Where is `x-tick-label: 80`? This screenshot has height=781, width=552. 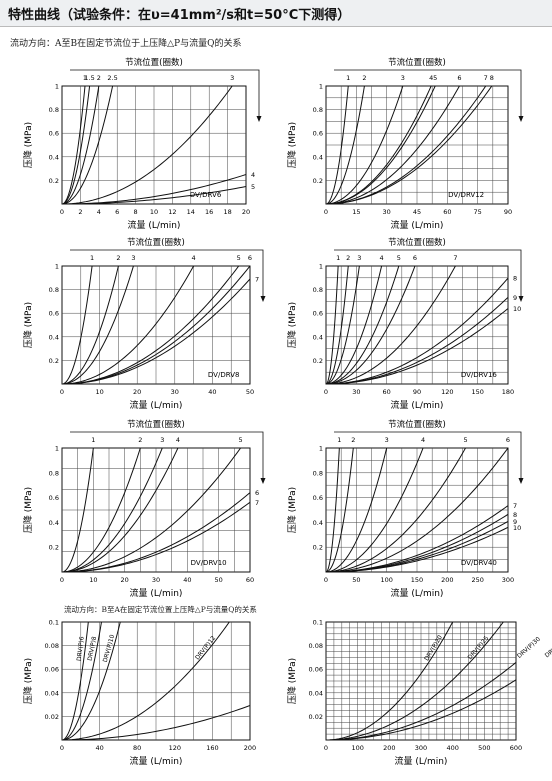 x-tick-label: 80 is located at coordinates (137, 748).